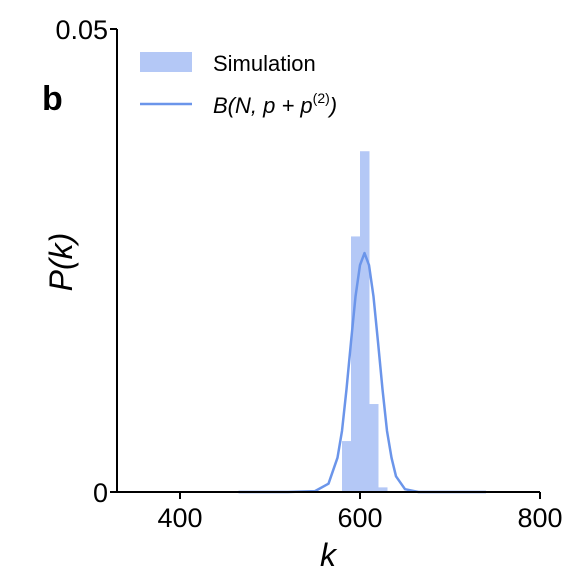 Image resolution: width=581 pixels, height=586 pixels. I want to click on legend-binomial-superscript: (2), so click(321, 98).